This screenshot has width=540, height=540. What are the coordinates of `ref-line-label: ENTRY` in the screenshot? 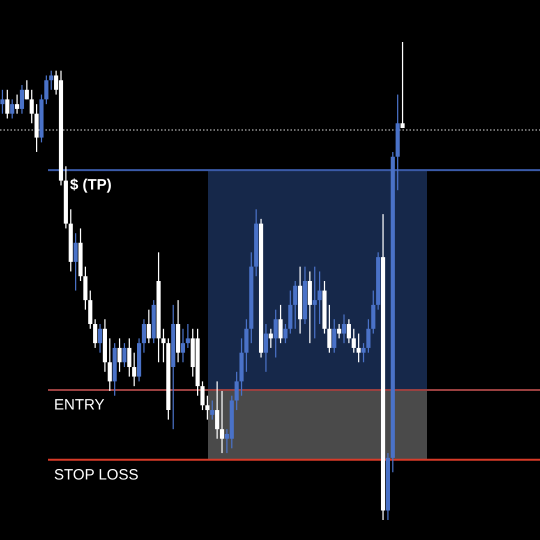 It's located at (79, 405).